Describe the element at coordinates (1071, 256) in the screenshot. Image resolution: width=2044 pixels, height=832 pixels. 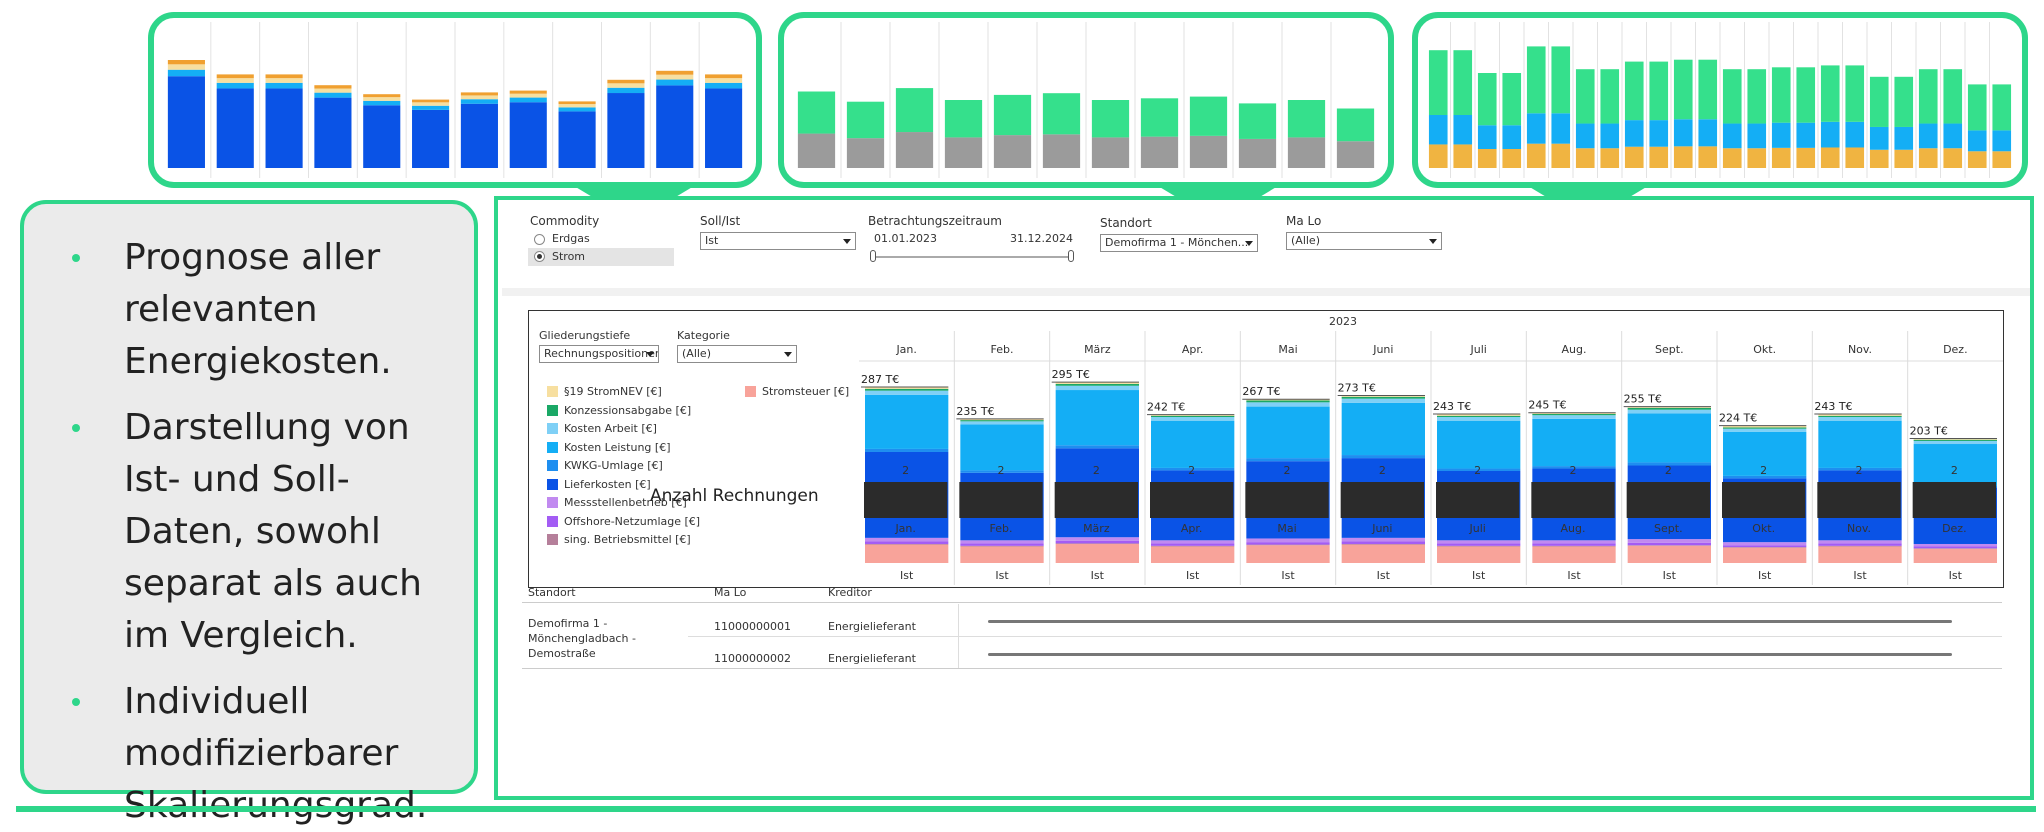
I see `zeitraum-slider-end-handle` at that location.